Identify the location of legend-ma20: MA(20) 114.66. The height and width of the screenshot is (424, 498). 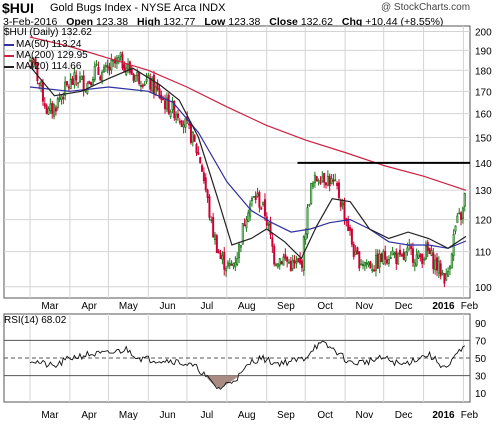
(42, 66).